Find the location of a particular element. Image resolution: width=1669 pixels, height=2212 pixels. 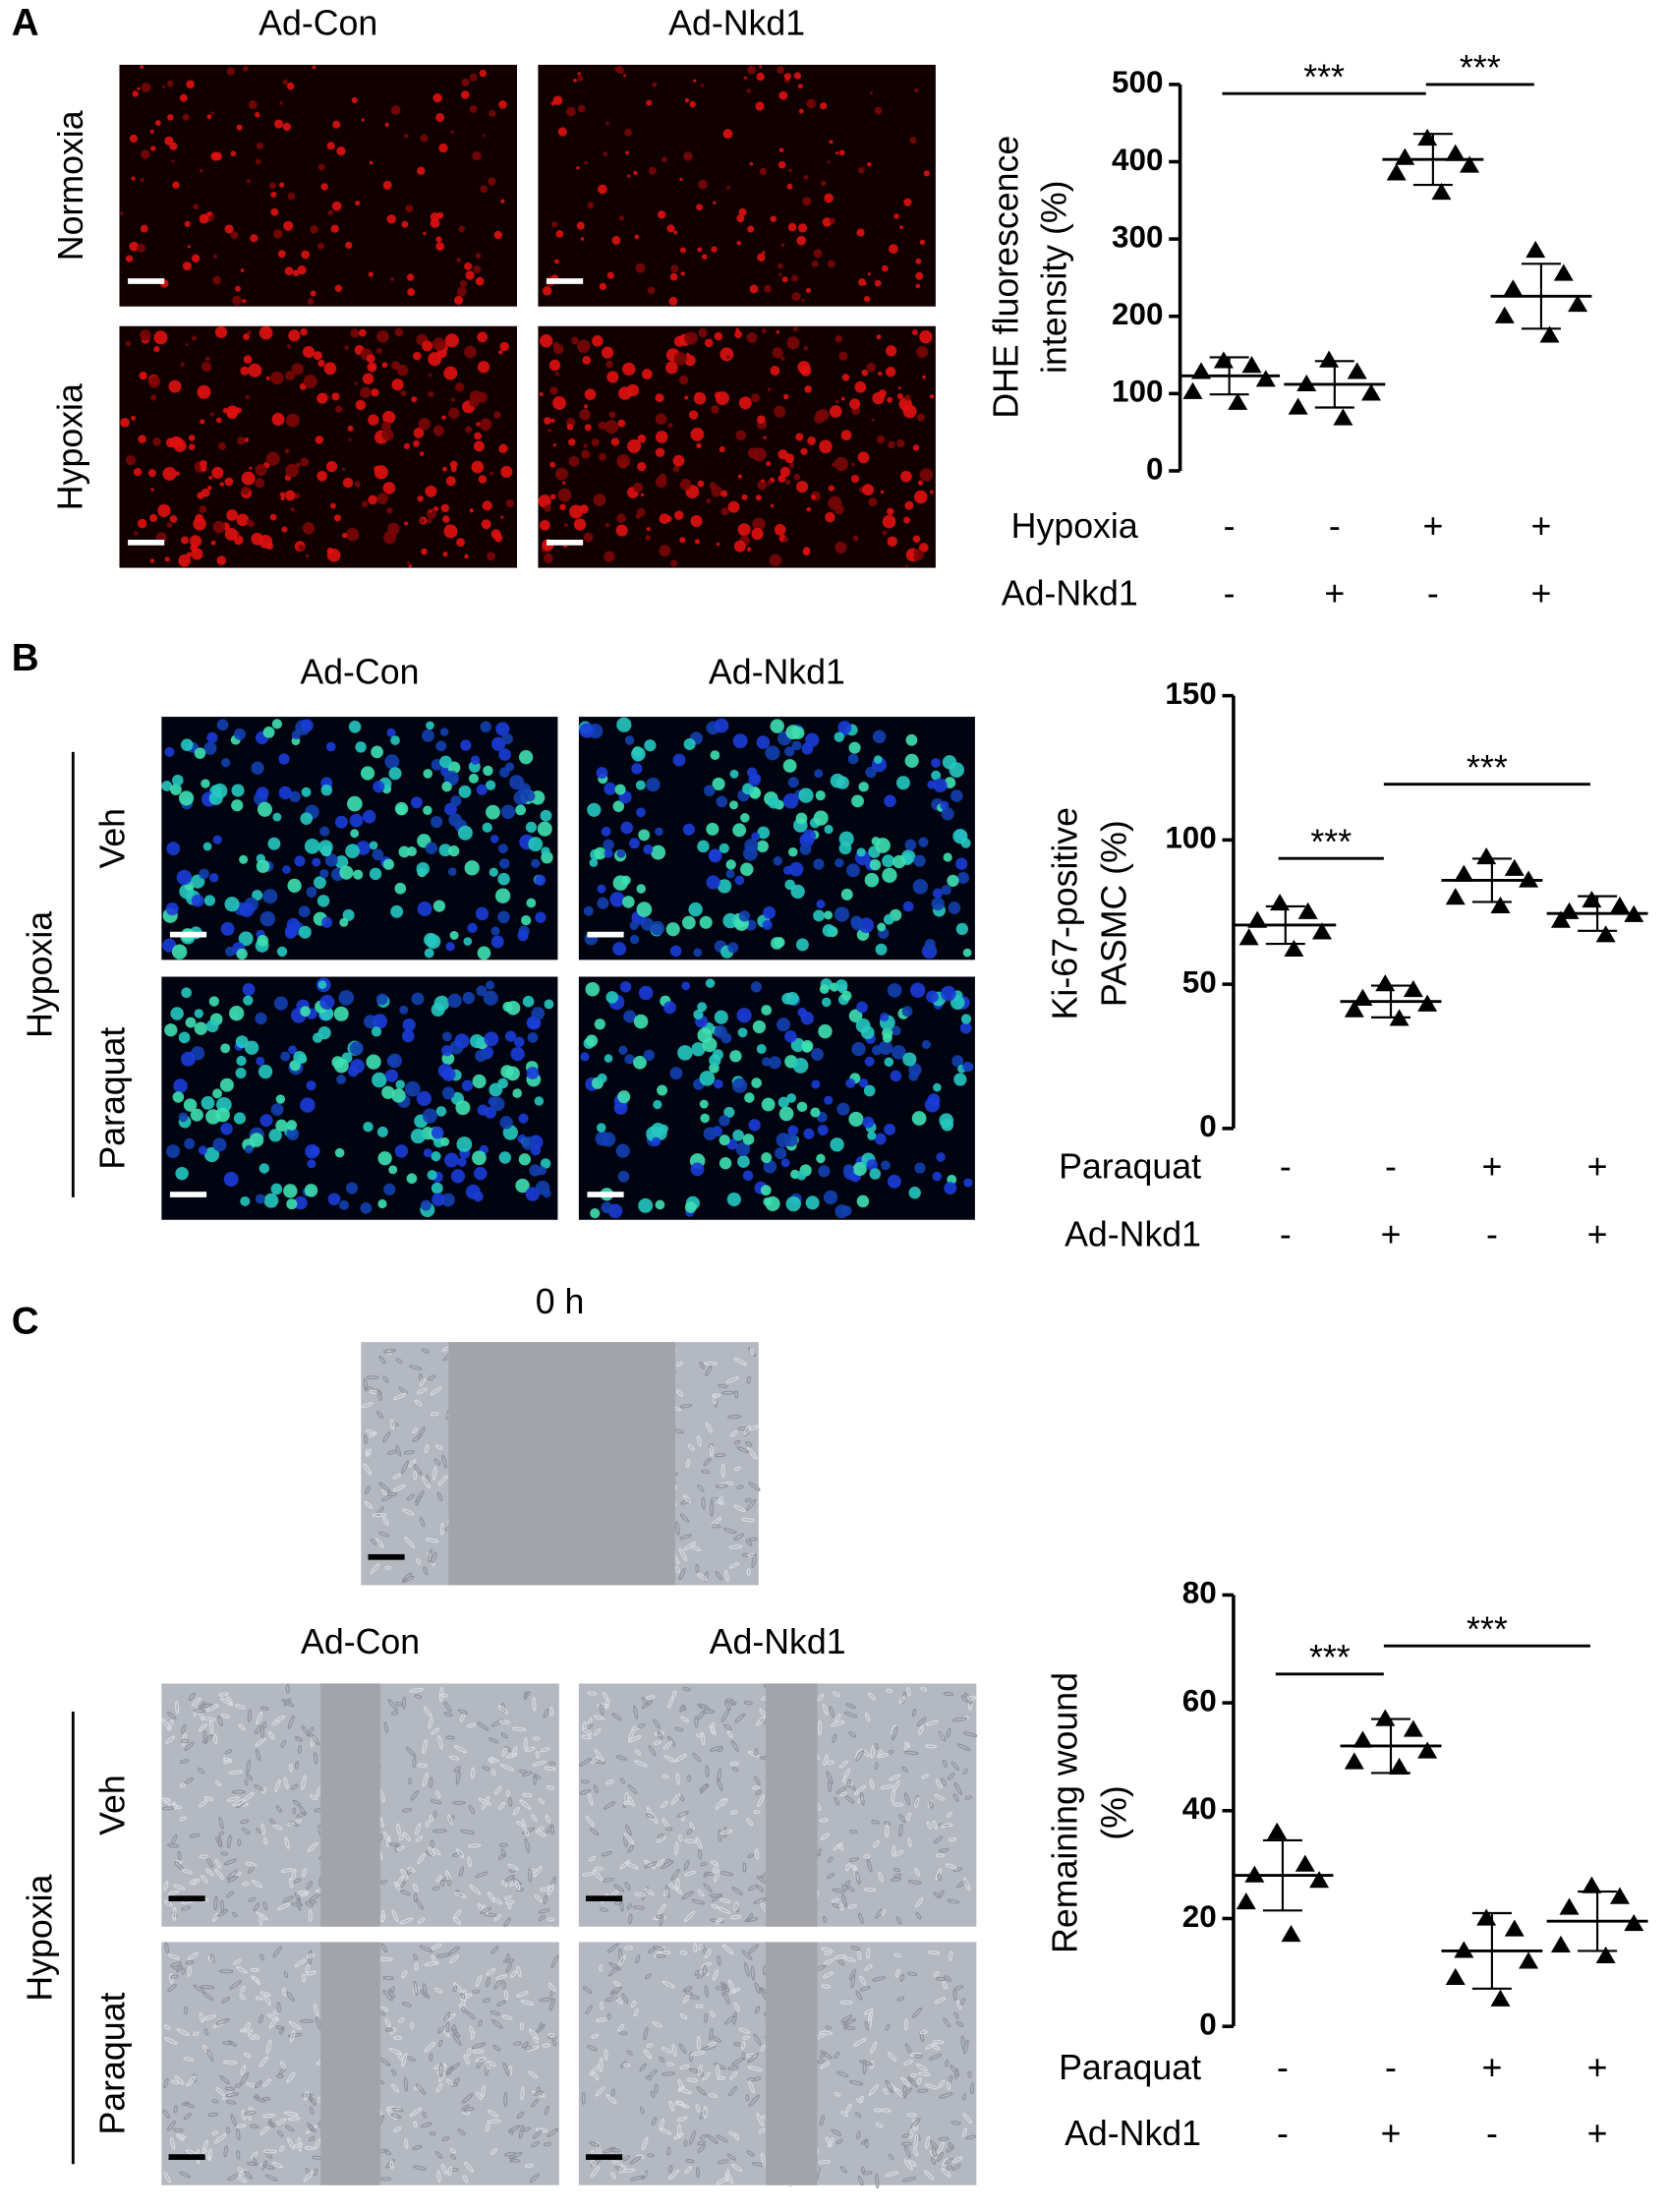

y-tick-label: 400 is located at coordinates (1137, 160).